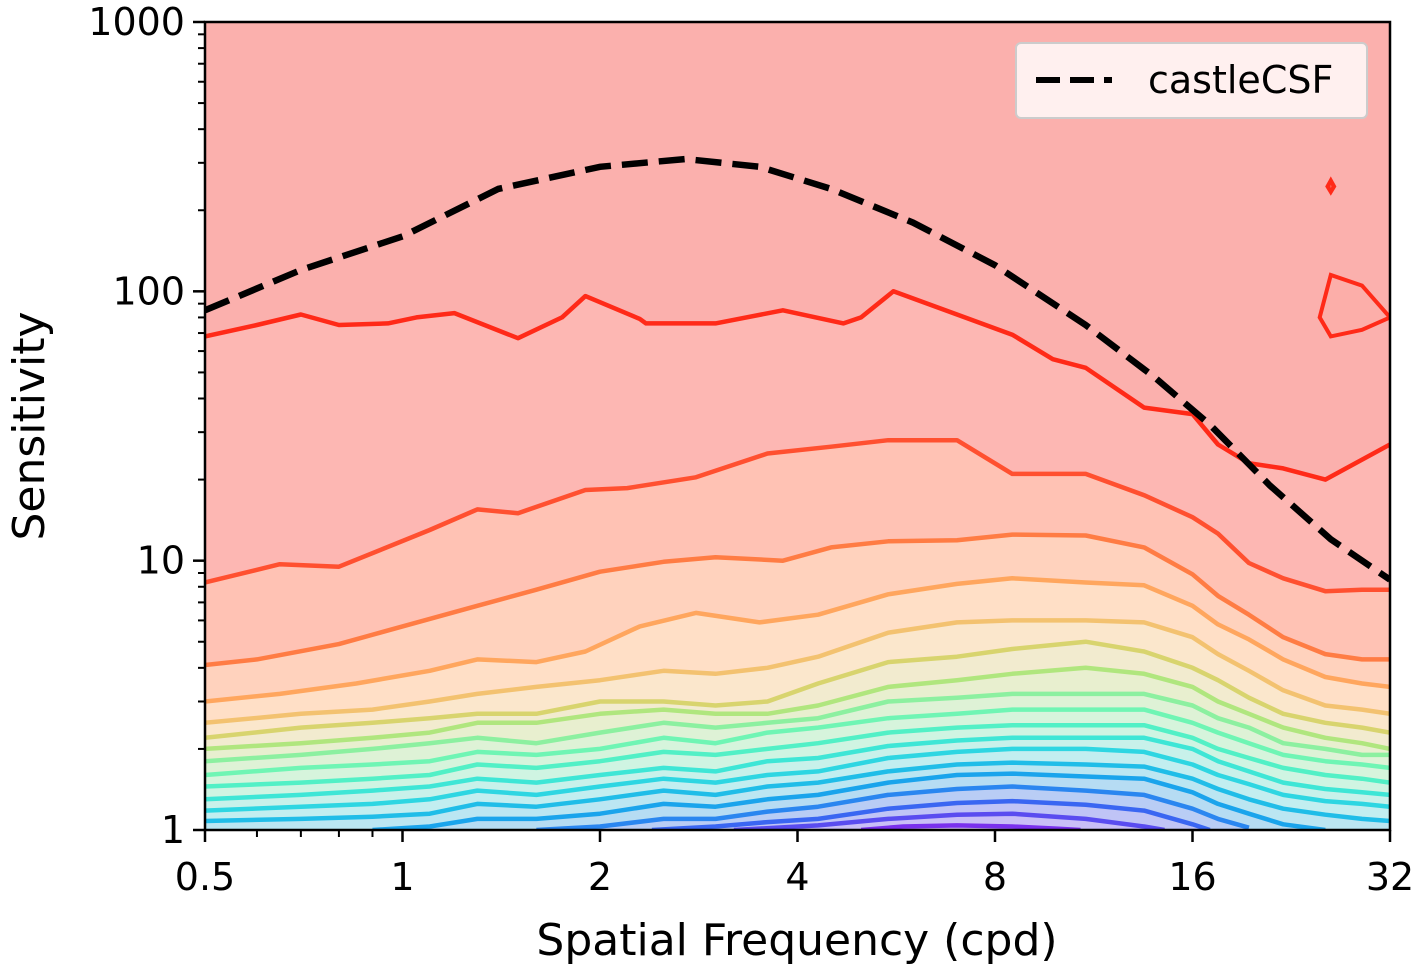  What do you see at coordinates (796, 940) in the screenshot?
I see `x-axis-label: Spatial Frequency (cpd)` at bounding box center [796, 940].